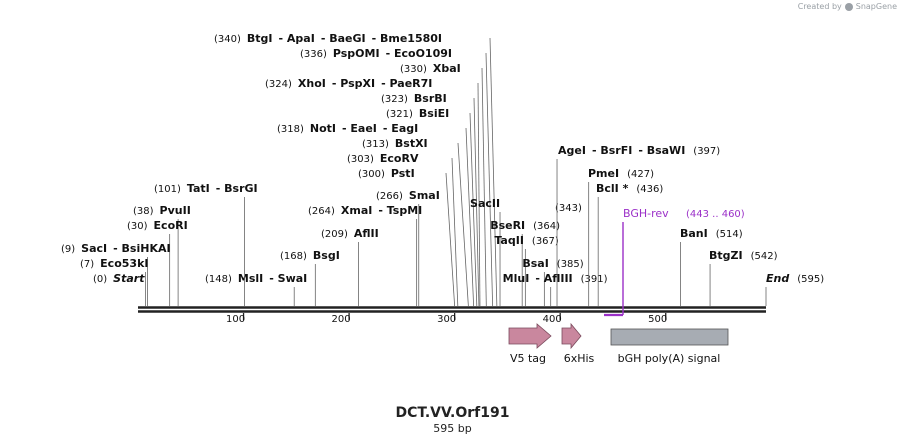 Image resolution: width=905 pixels, height=445 pixels. I want to click on enzyme-label: BclI *, so click(612, 188).